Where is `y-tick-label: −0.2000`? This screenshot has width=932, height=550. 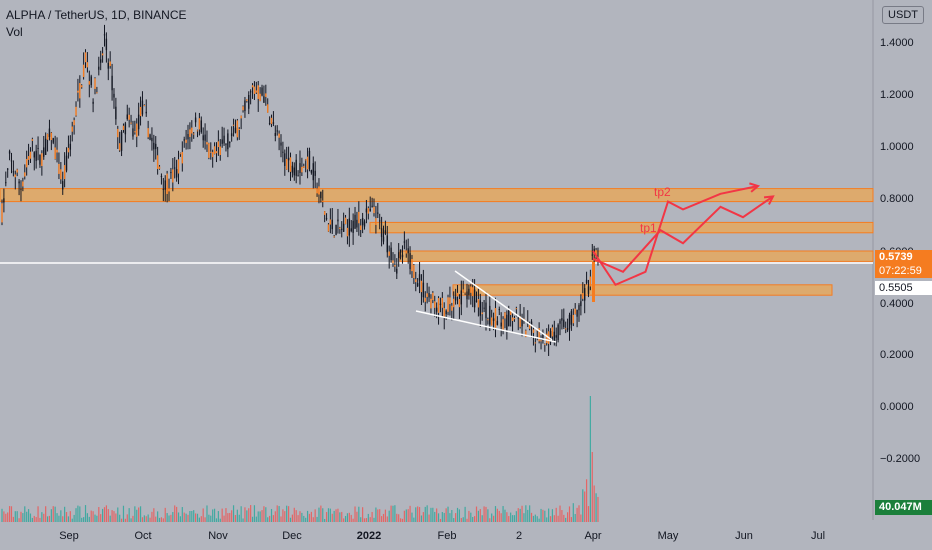
y-tick-label: −0.2000 is located at coordinates (900, 459).